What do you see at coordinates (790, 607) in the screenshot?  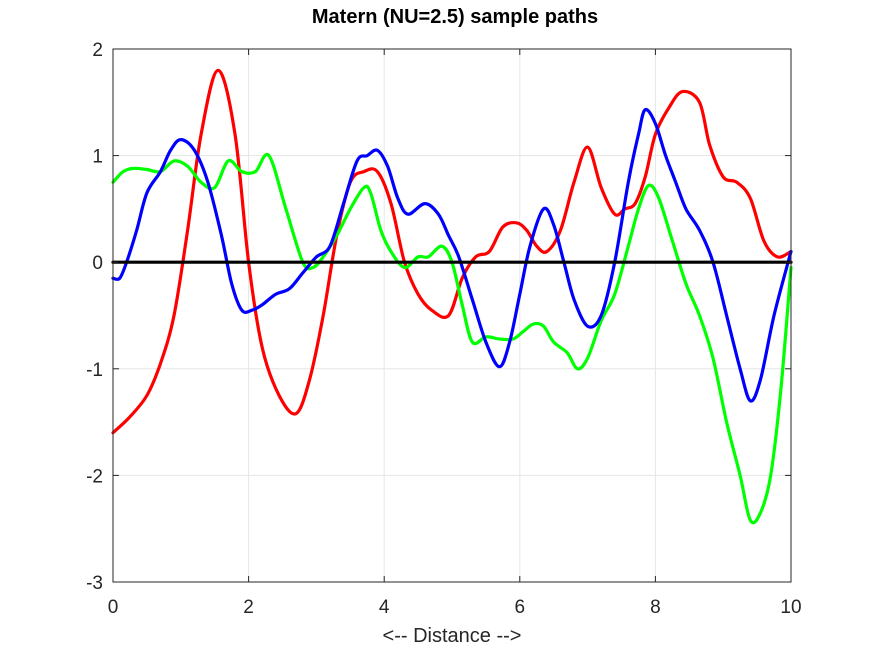 I see `x-tick-label: 10` at bounding box center [790, 607].